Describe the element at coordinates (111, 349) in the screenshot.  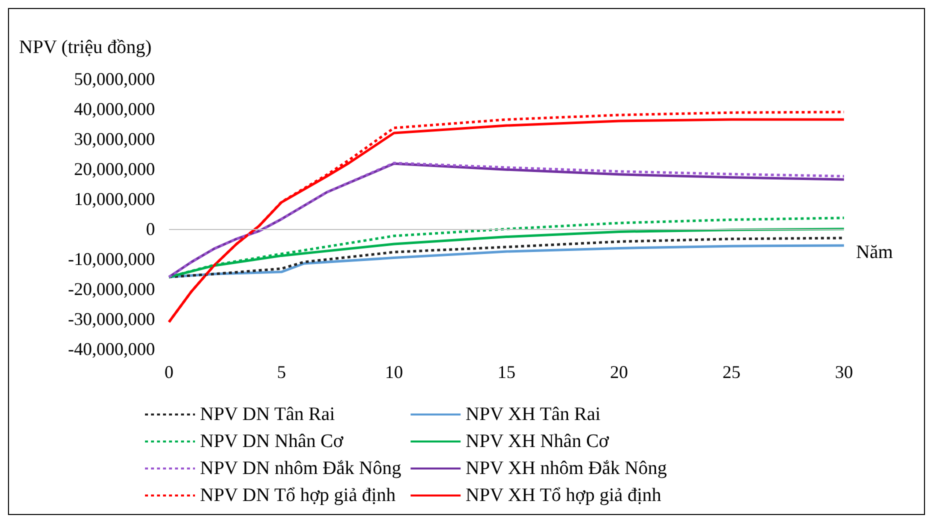
I see `y-tick-label: -40,000,000` at that location.